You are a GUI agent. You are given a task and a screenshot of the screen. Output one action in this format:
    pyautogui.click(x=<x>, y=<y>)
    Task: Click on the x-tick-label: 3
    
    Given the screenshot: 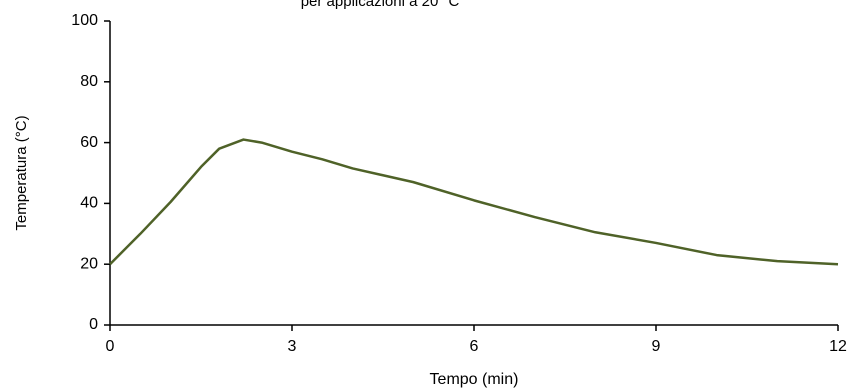 What is the action you would take?
    pyautogui.click(x=292, y=346)
    